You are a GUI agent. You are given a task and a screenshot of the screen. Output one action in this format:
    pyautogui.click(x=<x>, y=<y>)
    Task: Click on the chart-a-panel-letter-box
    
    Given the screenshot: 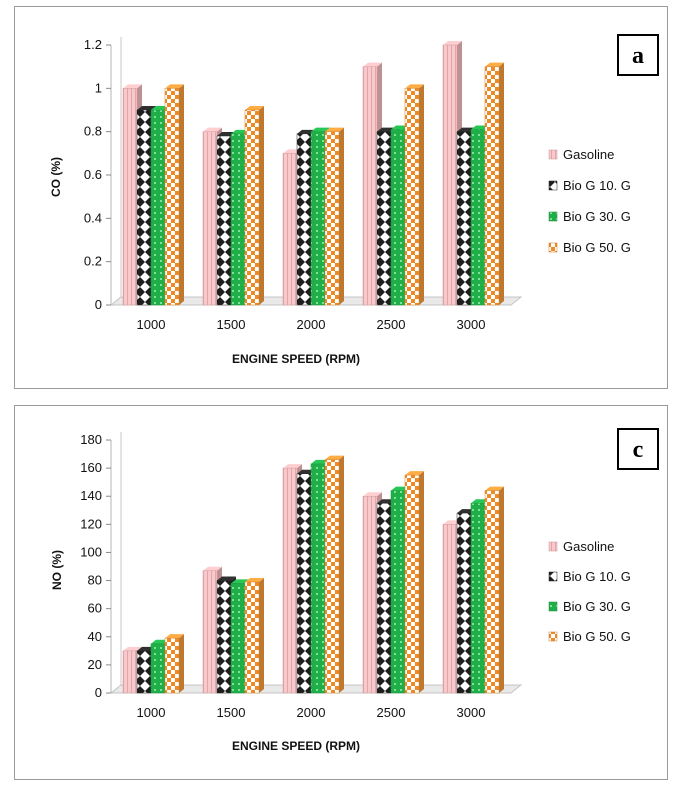 What is the action you would take?
    pyautogui.click(x=638, y=55)
    